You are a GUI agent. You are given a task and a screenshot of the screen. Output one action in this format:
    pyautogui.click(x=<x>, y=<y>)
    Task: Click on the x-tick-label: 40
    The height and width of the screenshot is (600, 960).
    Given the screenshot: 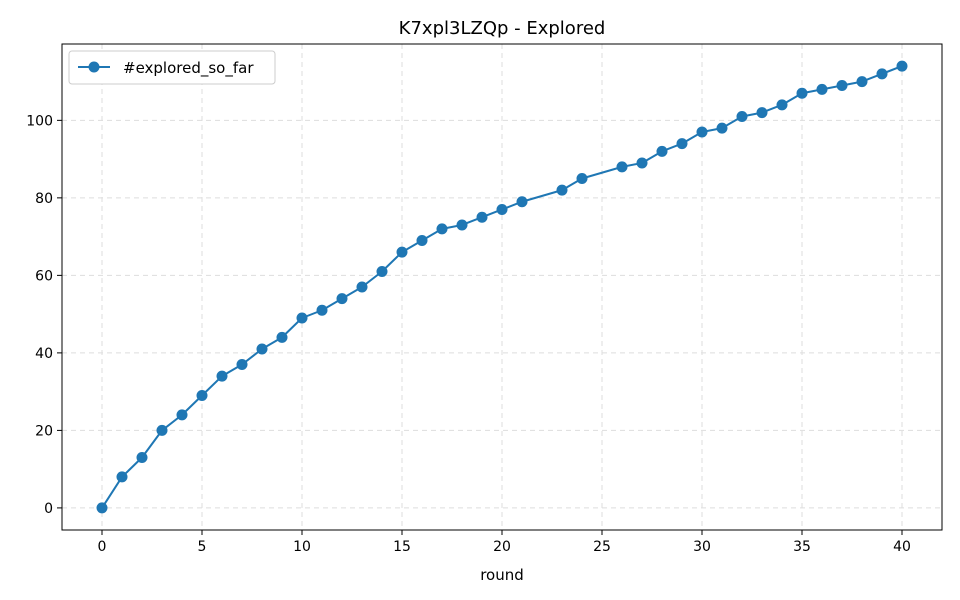 What is the action you would take?
    pyautogui.click(x=902, y=547)
    